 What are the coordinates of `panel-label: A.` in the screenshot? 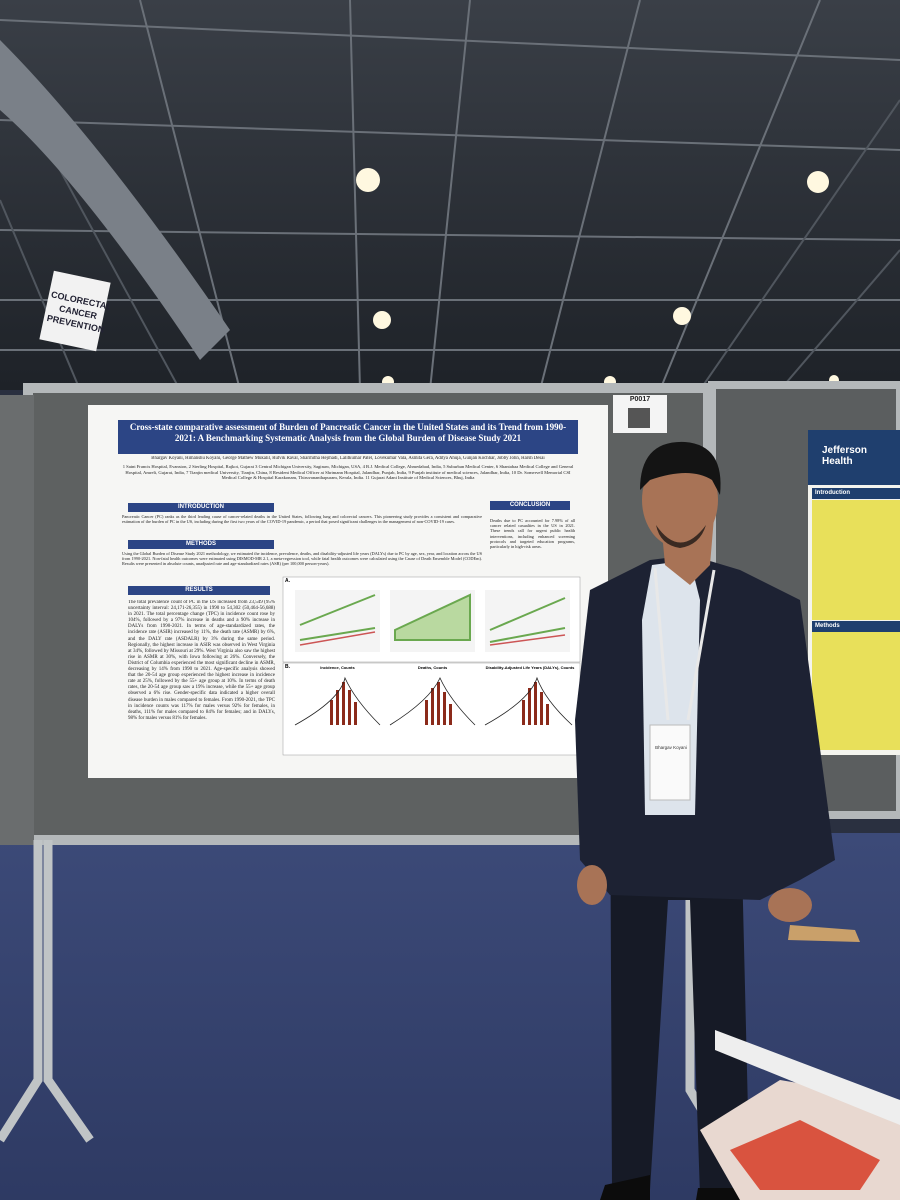 It's located at (287, 581).